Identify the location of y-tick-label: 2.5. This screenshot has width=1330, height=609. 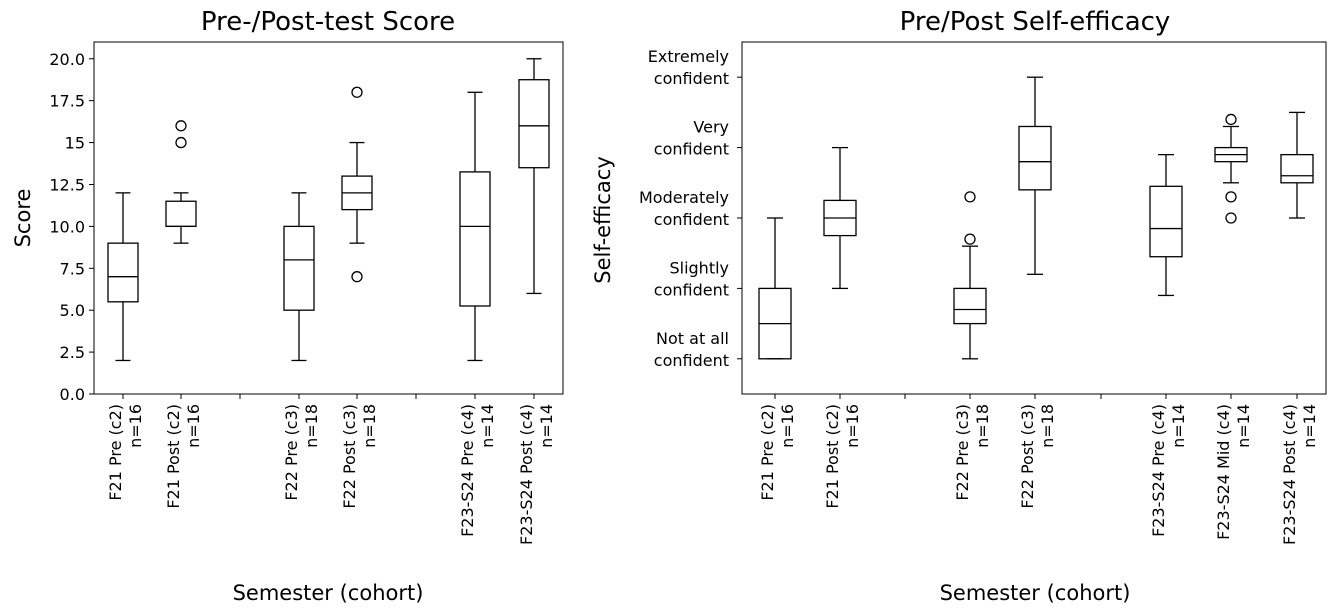
(72, 352).